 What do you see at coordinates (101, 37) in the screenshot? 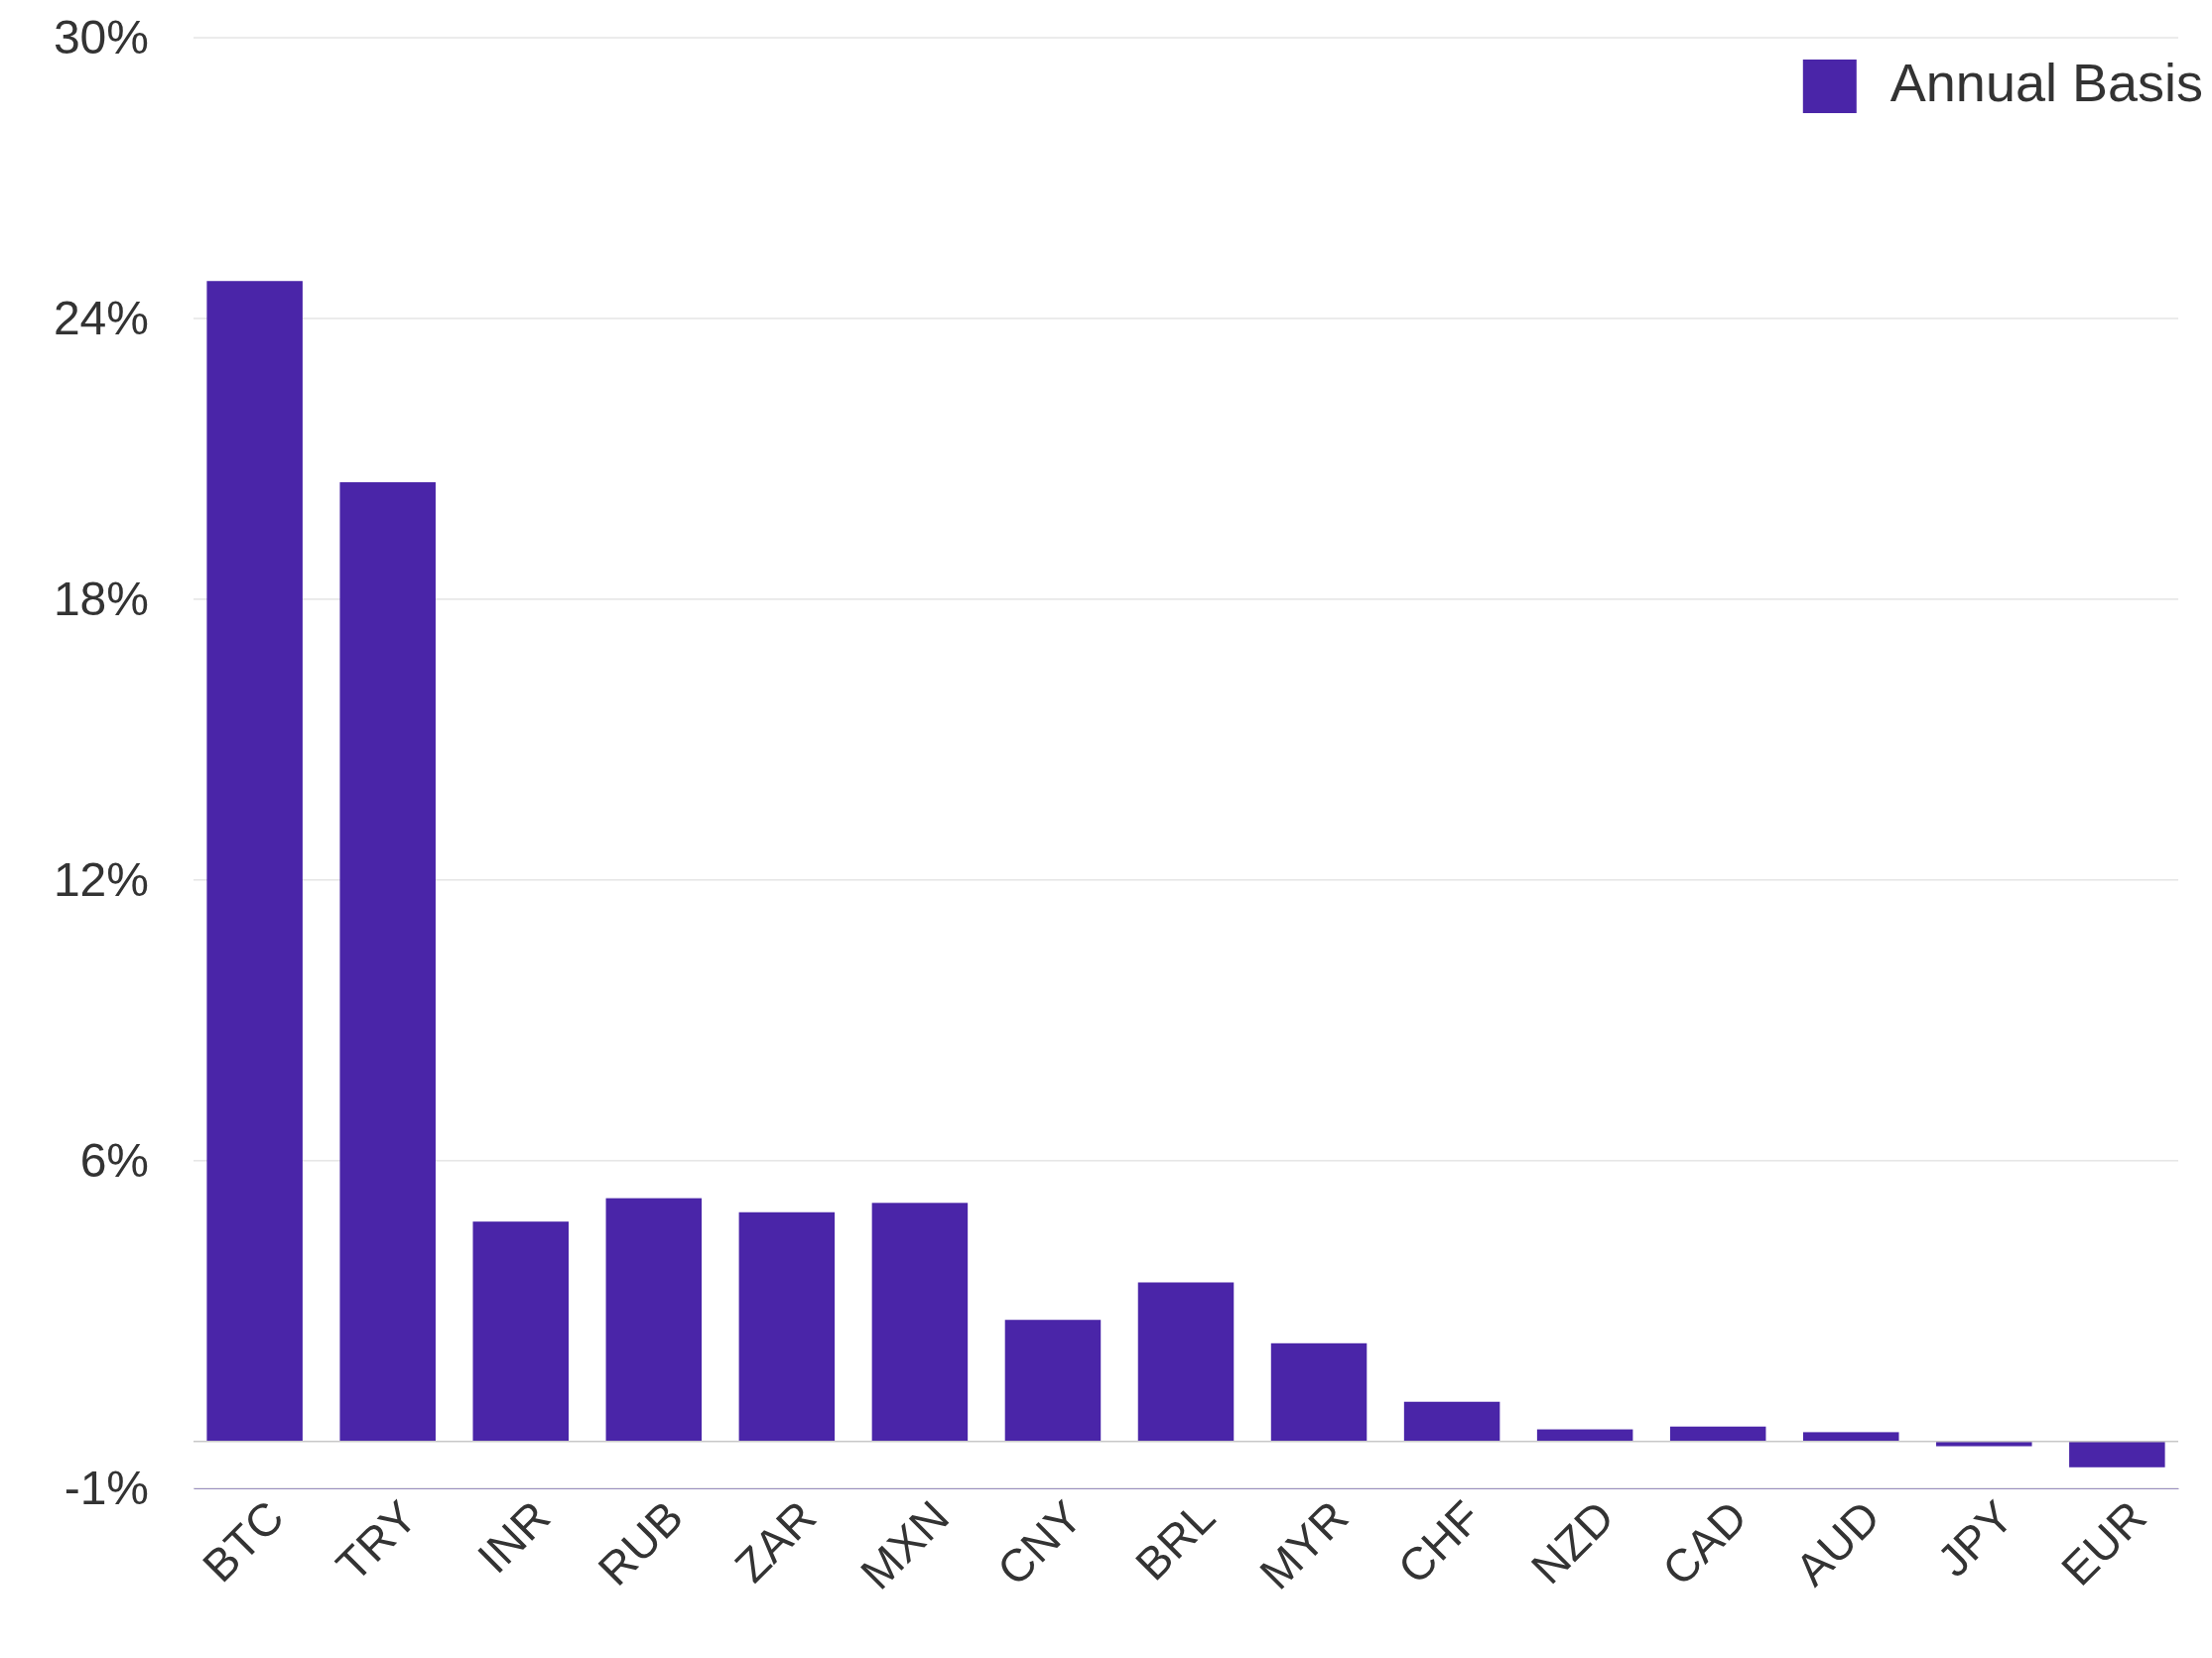
I see `y-tick-label: 30%` at bounding box center [101, 37].